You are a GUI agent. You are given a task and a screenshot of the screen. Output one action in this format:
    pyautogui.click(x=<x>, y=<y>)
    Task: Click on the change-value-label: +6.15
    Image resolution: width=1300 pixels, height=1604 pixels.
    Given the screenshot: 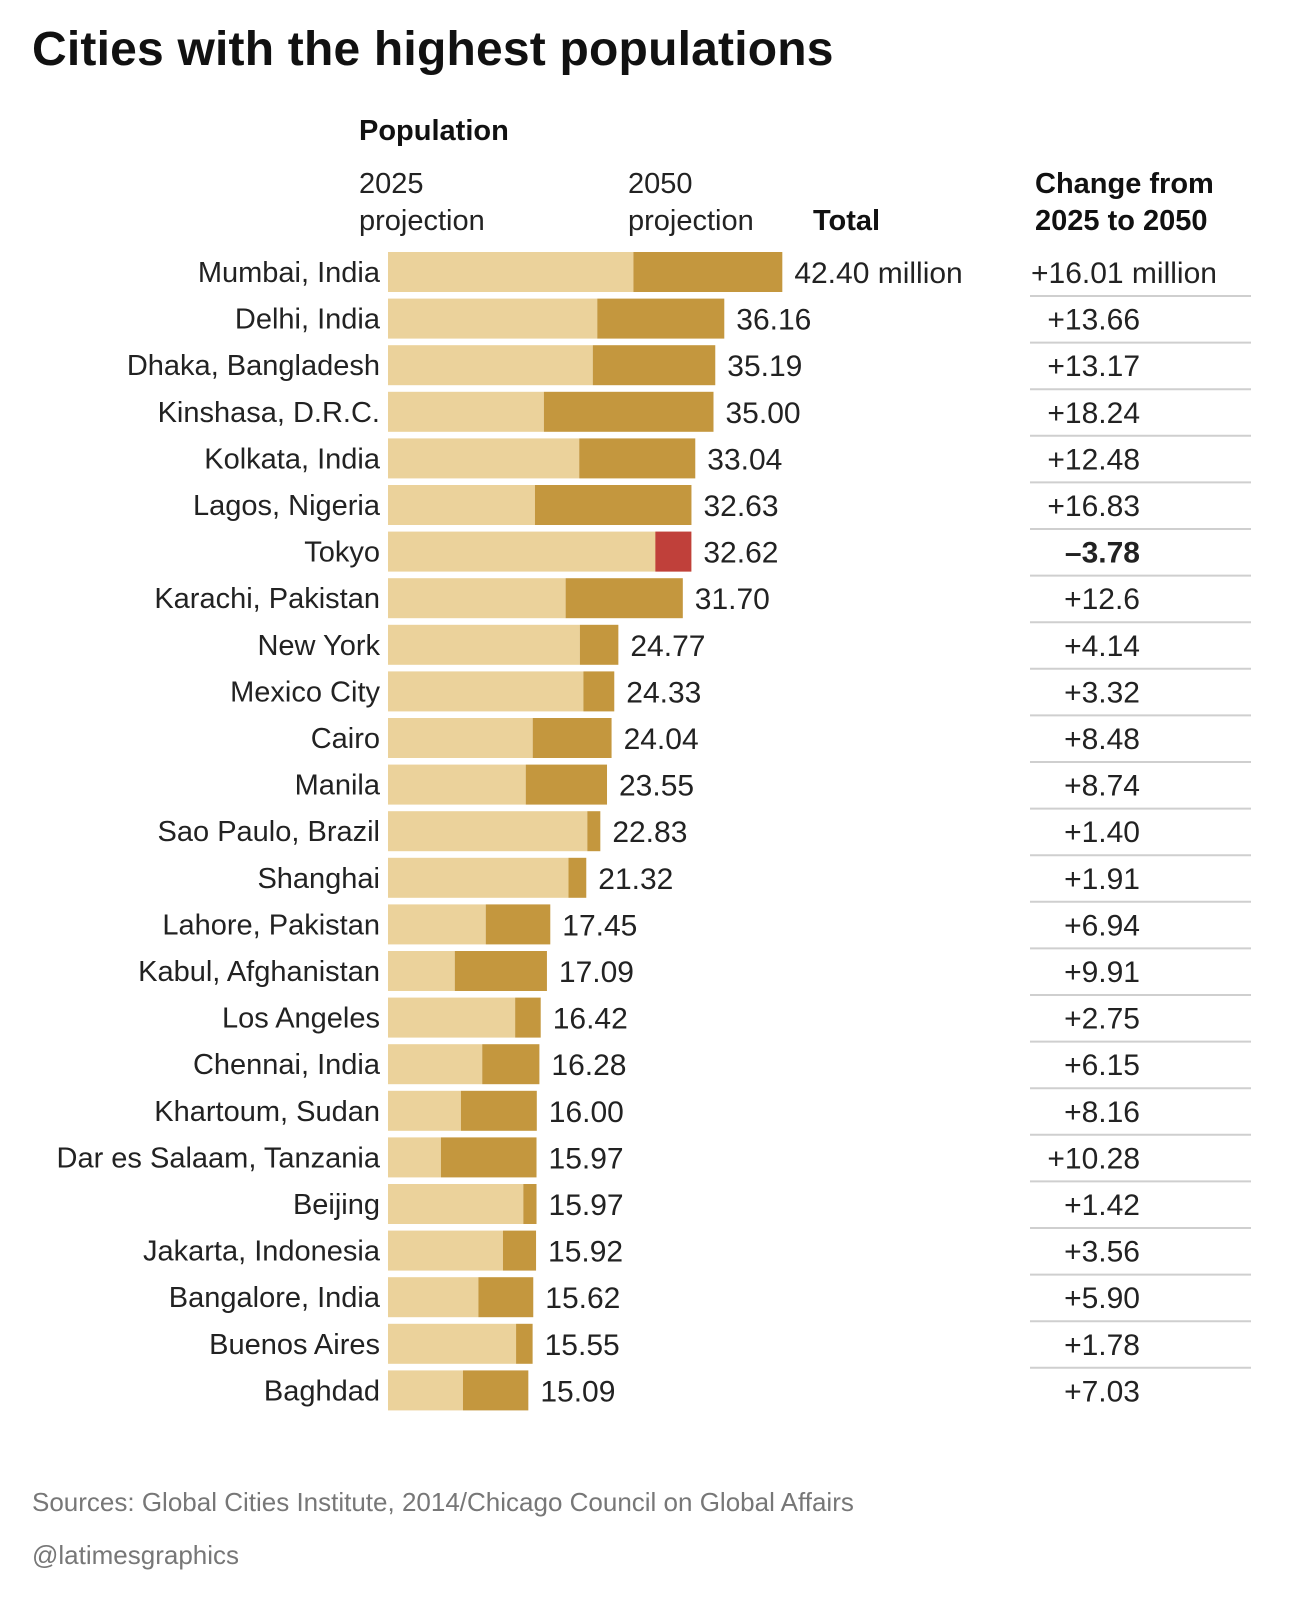 What is the action you would take?
    pyautogui.click(x=1102, y=1065)
    